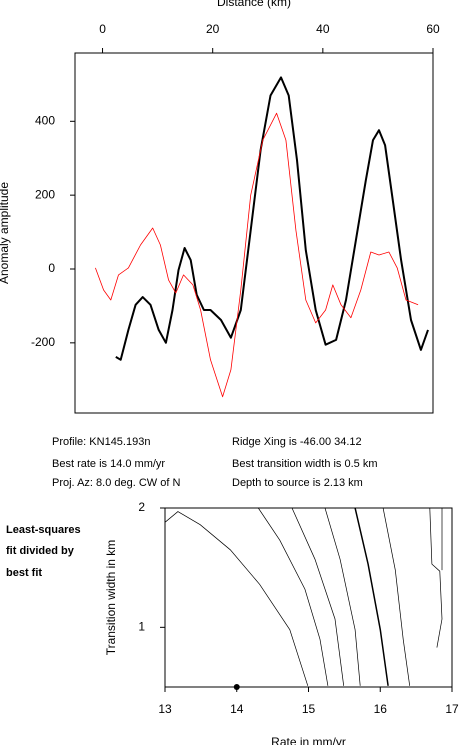 Image resolution: width=467 pixels, height=745 pixels. Describe the element at coordinates (254, 4) in the screenshot. I see `x-axis-label: Distance (km)` at that location.